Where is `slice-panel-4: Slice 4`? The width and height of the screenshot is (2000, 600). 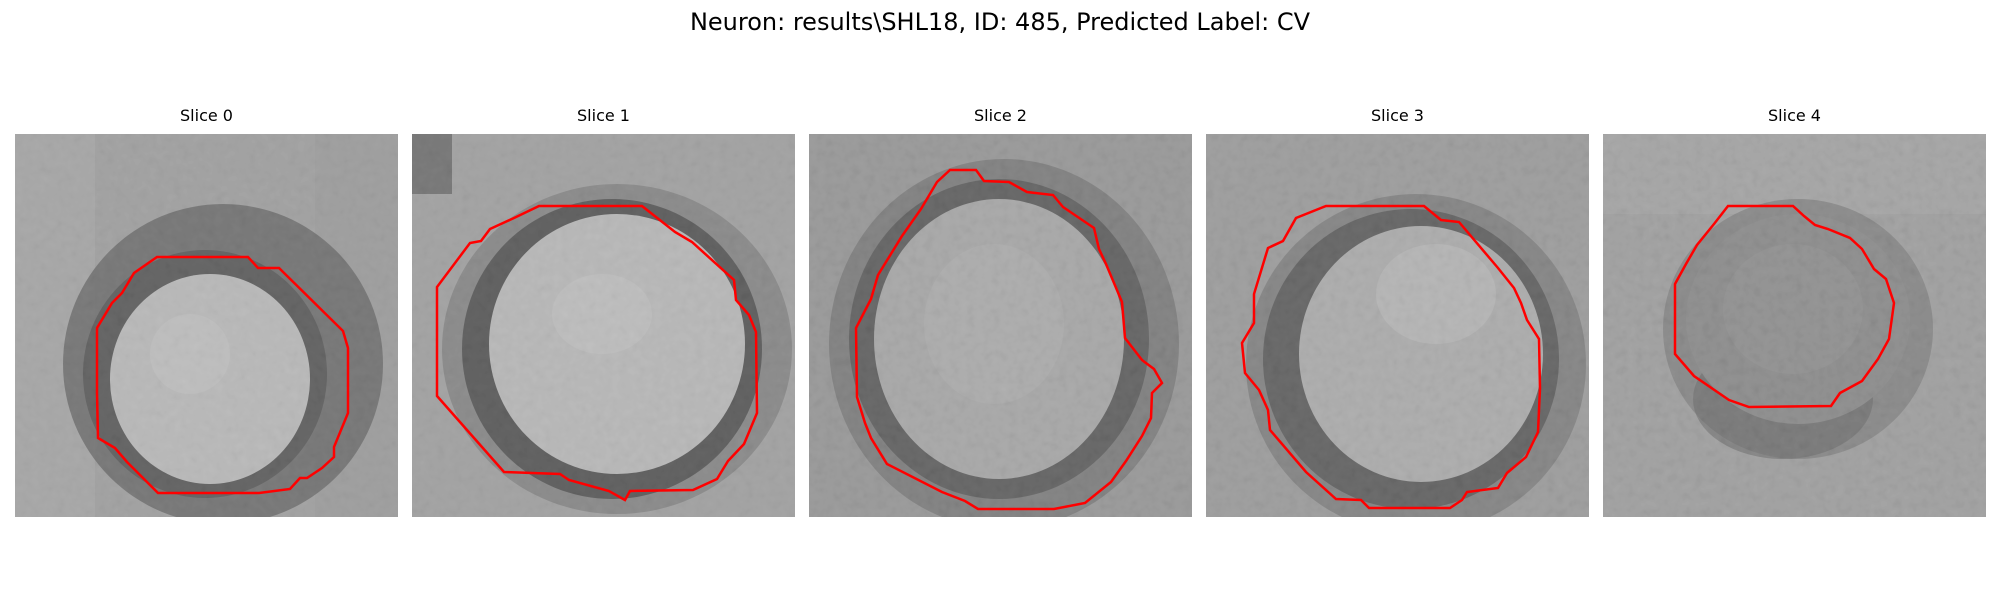 slice-panel-4: Slice 4 is located at coordinates (1794, 311).